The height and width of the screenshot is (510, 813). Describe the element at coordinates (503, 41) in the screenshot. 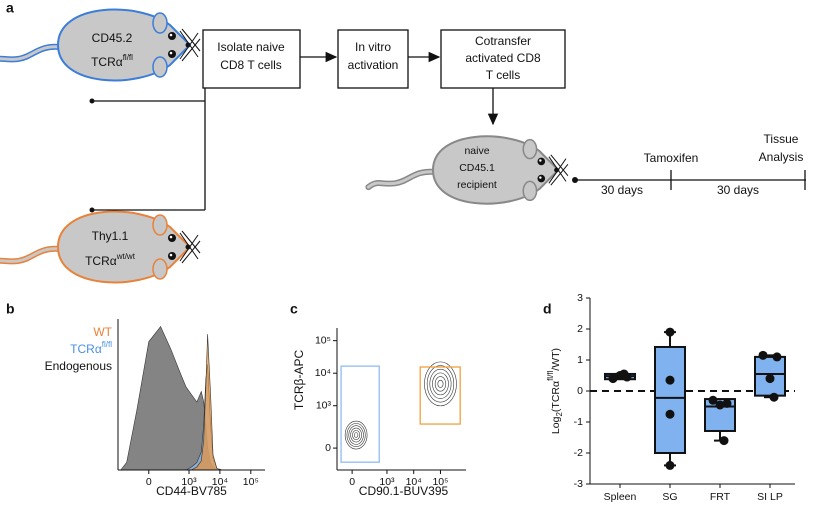

I see `step-text: Cotransfer` at that location.